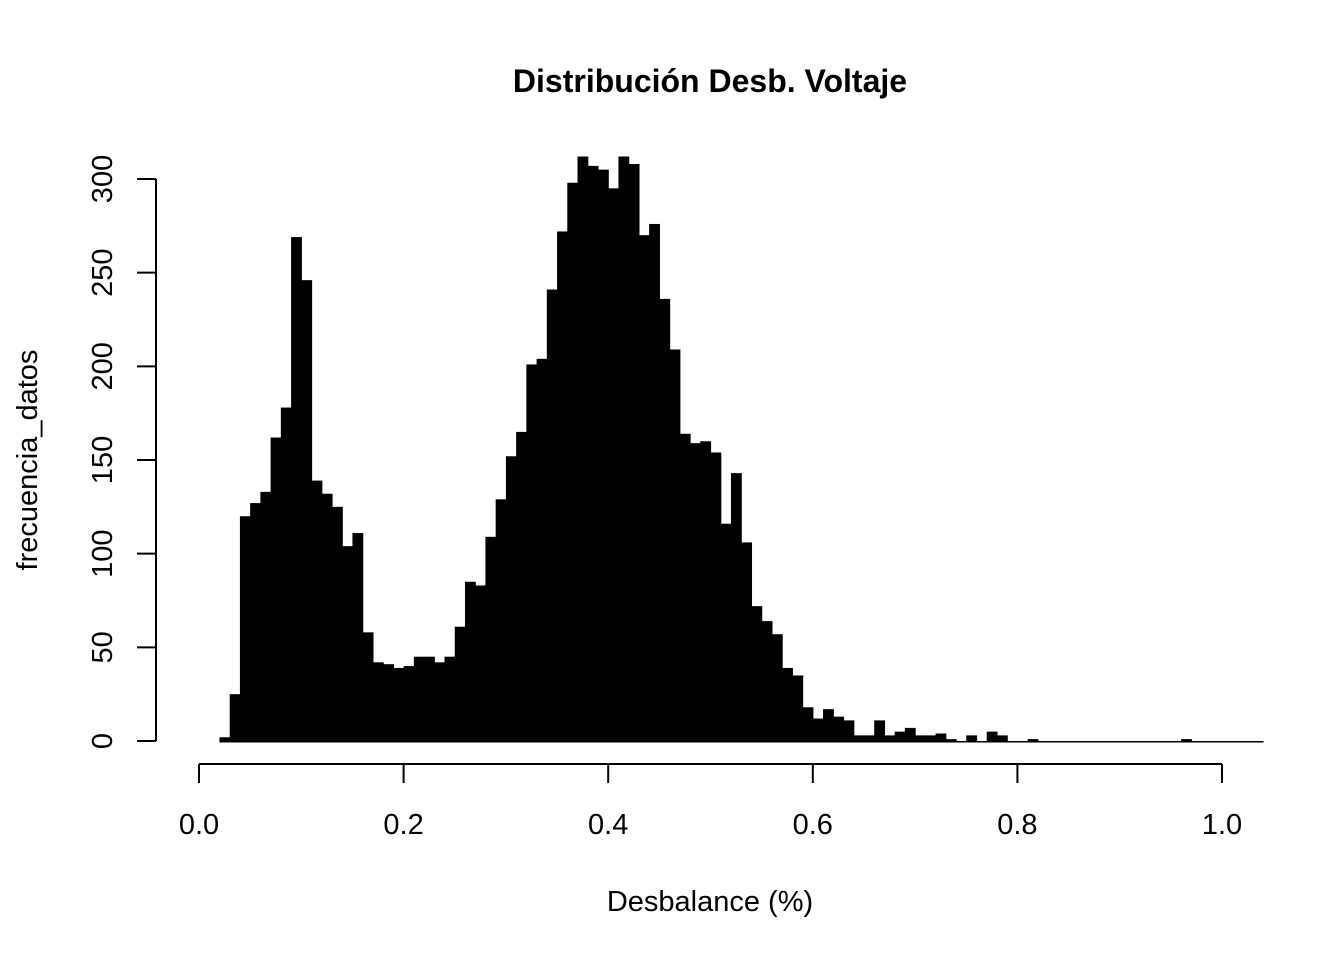 This screenshot has height=960, width=1344. Describe the element at coordinates (103, 741) in the screenshot. I see `y-tick-label: 0` at that location.